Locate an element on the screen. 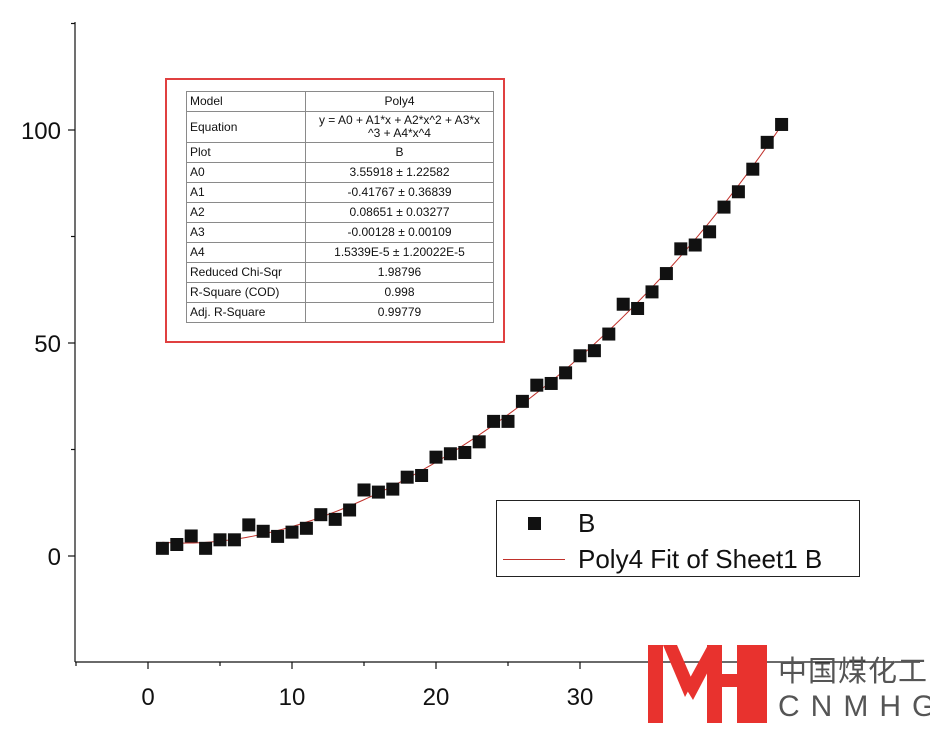  legend-item-b: B is located at coordinates (546, 523).